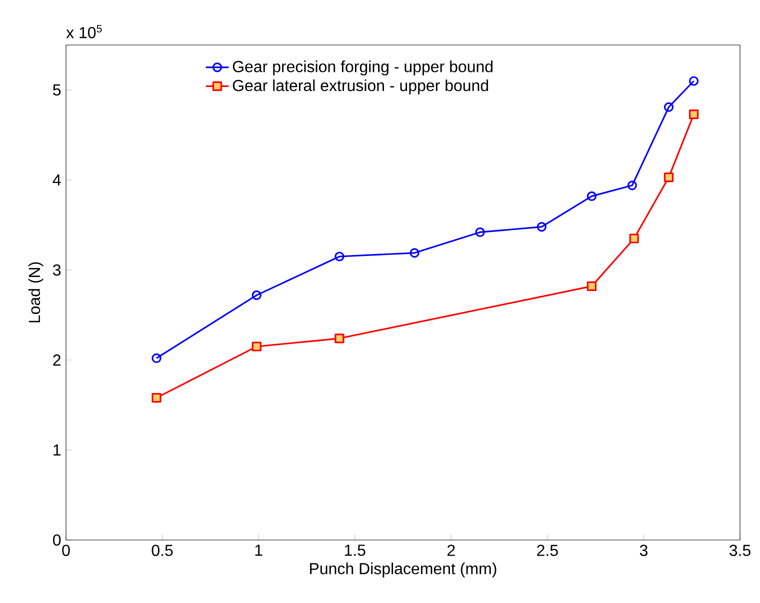  What do you see at coordinates (57, 90) in the screenshot?
I see `y-tick-label: 5` at bounding box center [57, 90].